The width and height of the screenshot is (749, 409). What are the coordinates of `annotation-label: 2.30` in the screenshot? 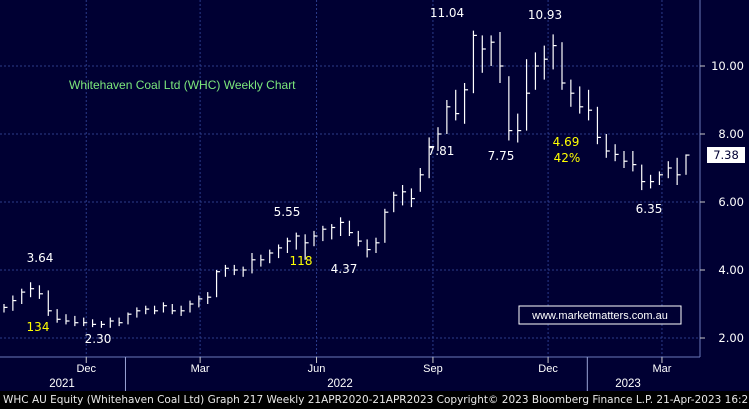 It's located at (98, 339).